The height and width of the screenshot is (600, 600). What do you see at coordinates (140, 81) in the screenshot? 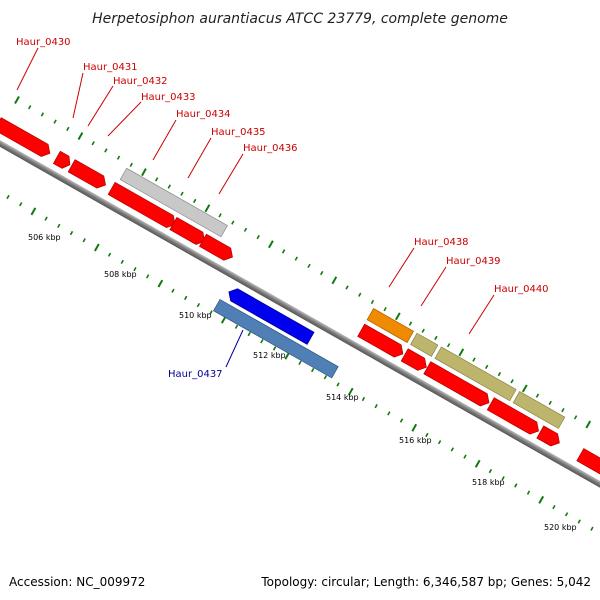
I see `gene-label-haur-0432: Haur_0432` at bounding box center [140, 81].